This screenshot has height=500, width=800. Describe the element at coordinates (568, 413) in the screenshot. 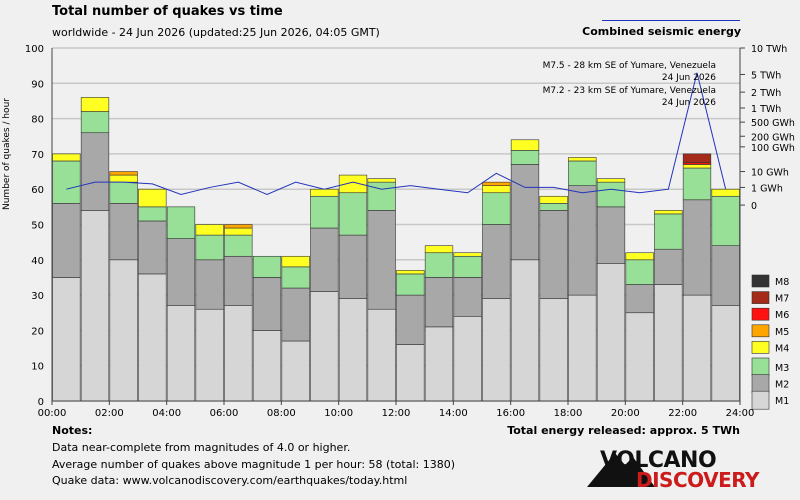

I see `x-tick-label: 18:00` at that location.